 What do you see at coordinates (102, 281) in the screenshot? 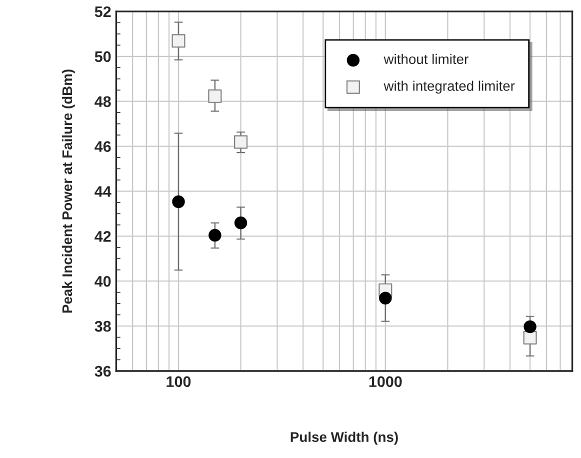
I see `y-tick-label: 40` at bounding box center [102, 281].